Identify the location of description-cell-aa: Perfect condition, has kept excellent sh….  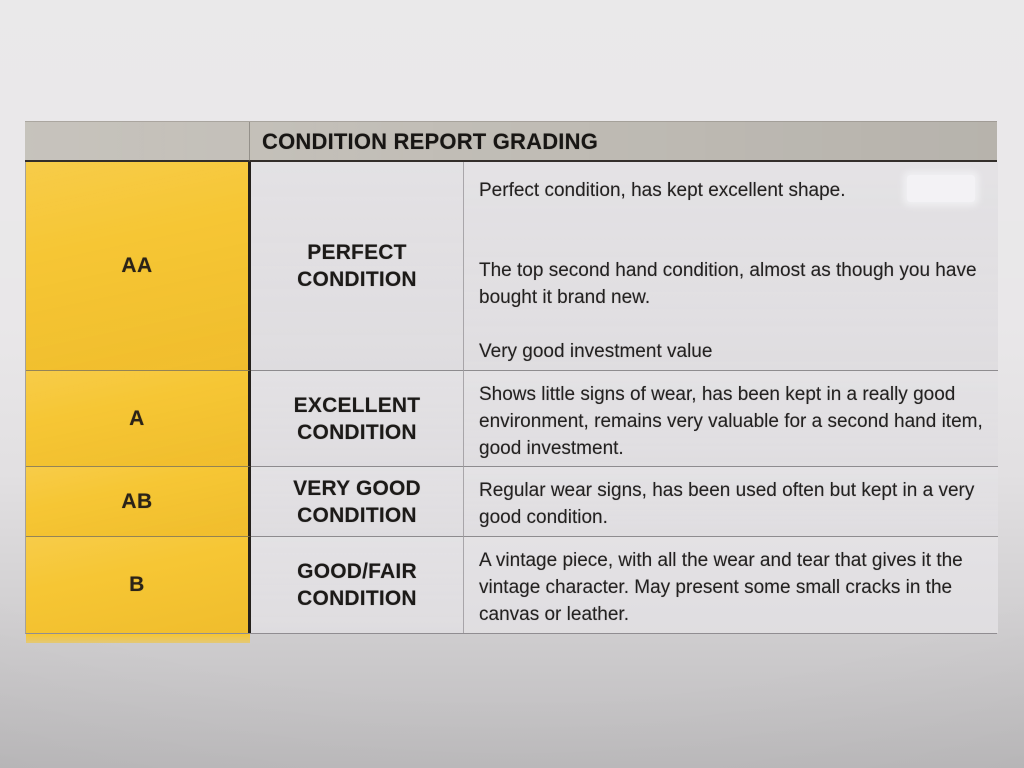
(731, 266).